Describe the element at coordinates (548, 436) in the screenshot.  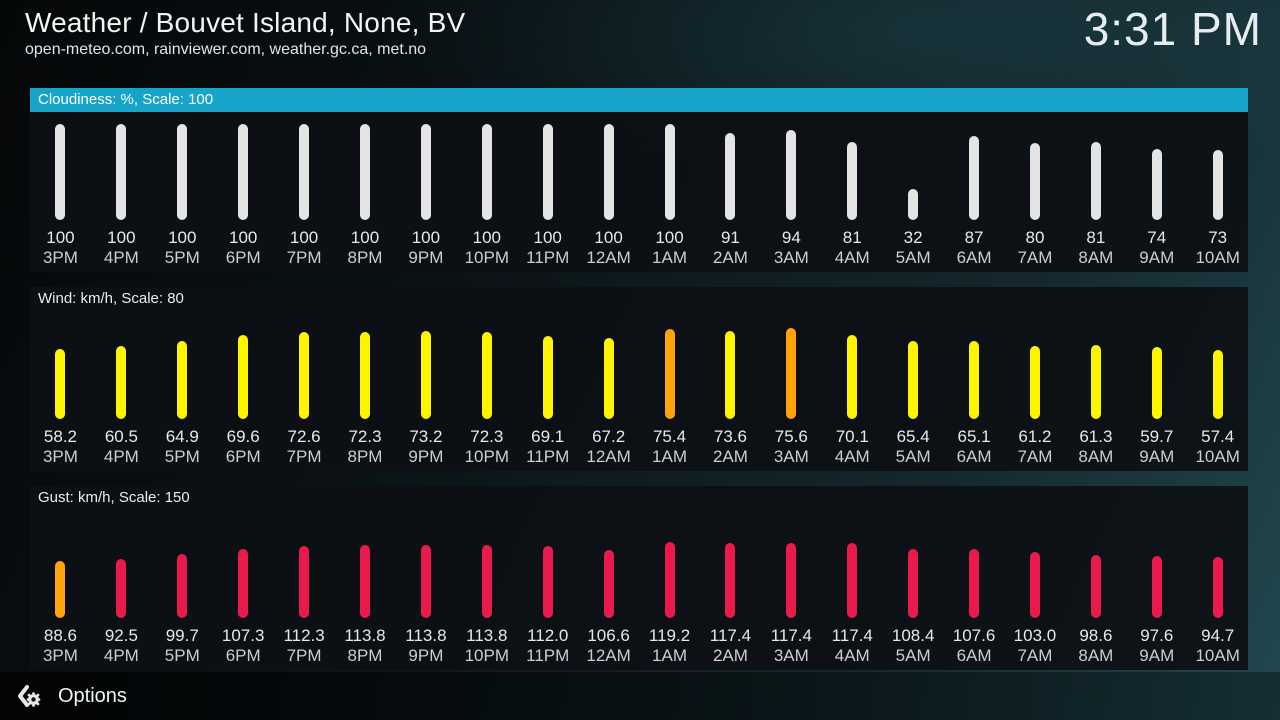
I see `bar-value: 69.1` at that location.